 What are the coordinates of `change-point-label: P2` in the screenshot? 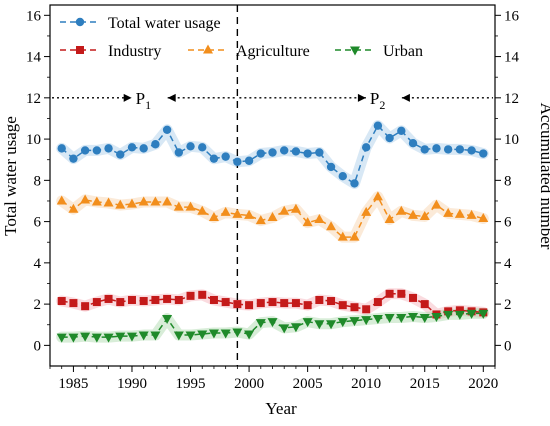 It's located at (377, 100).